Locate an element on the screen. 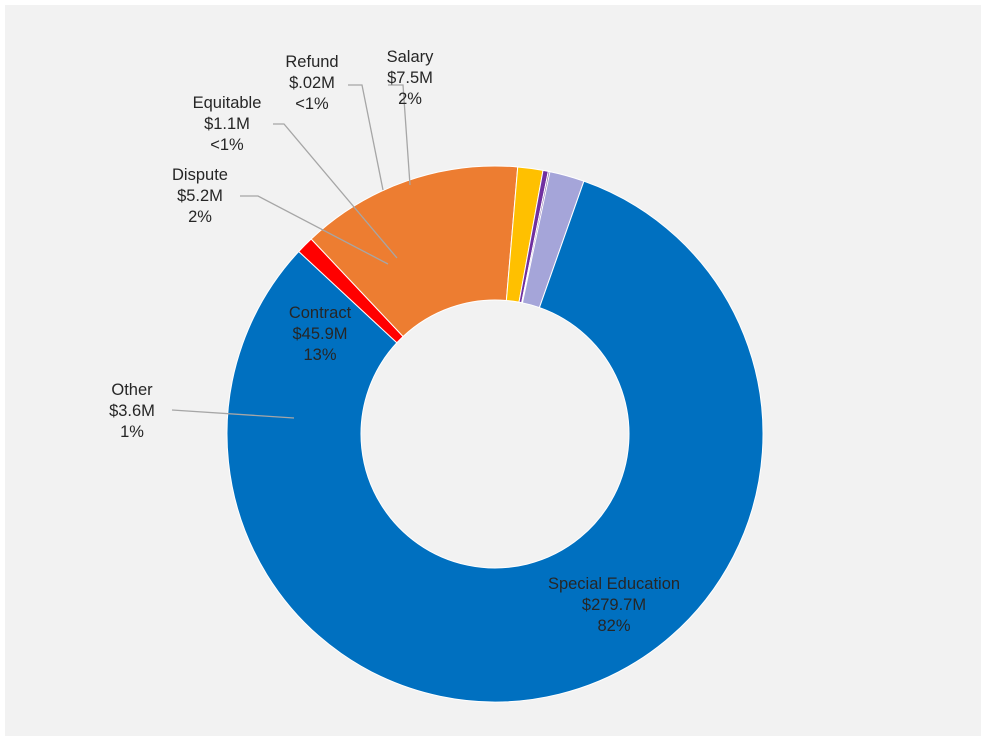 Image resolution: width=986 pixels, height=741 pixels. label-special-education-value: $279.7M is located at coordinates (614, 605).